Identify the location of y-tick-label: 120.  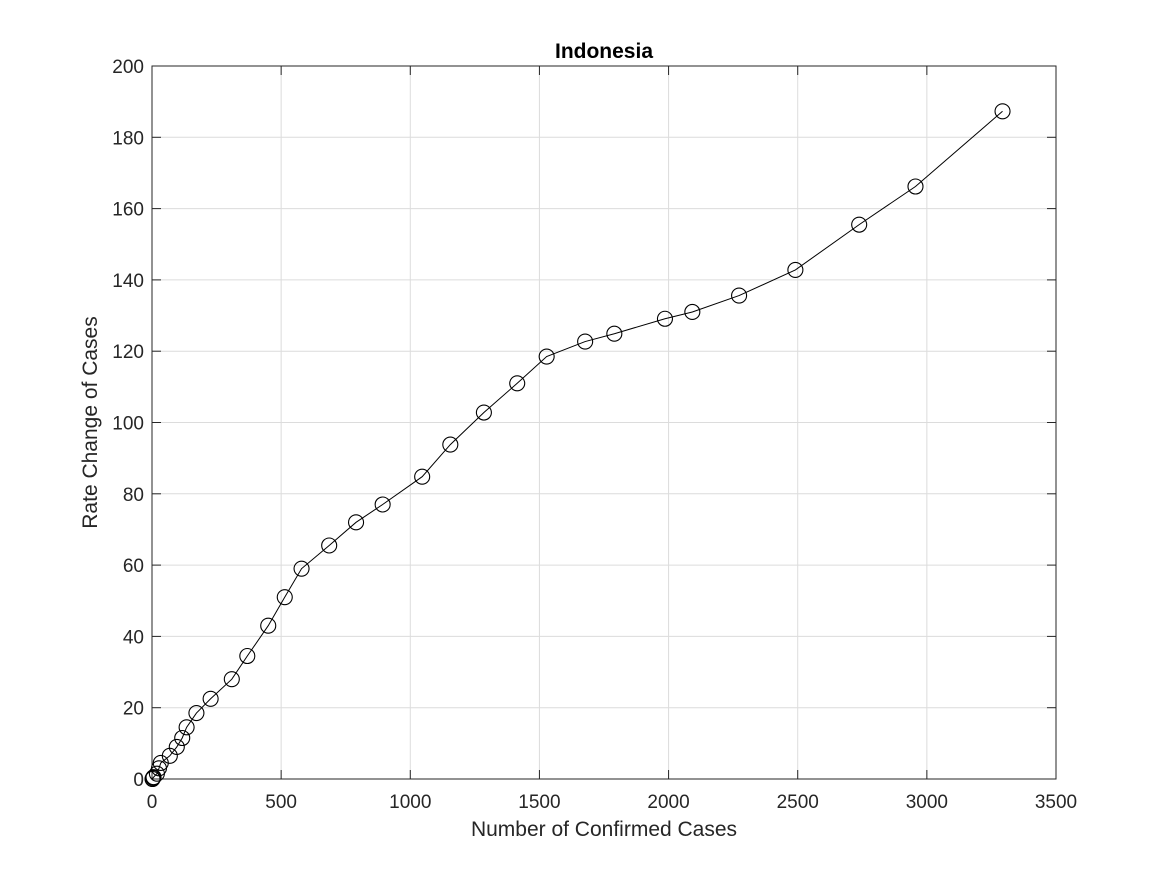
(128, 352).